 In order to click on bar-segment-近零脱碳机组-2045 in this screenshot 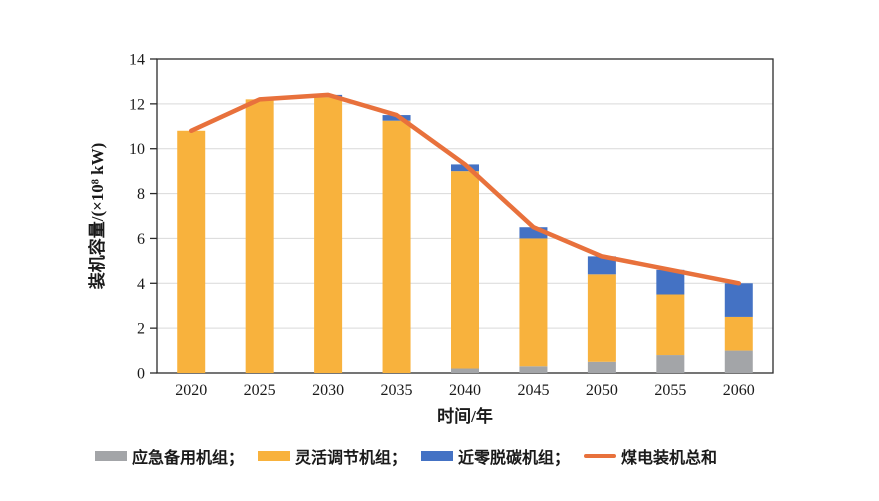, I will do `click(533, 233)`.